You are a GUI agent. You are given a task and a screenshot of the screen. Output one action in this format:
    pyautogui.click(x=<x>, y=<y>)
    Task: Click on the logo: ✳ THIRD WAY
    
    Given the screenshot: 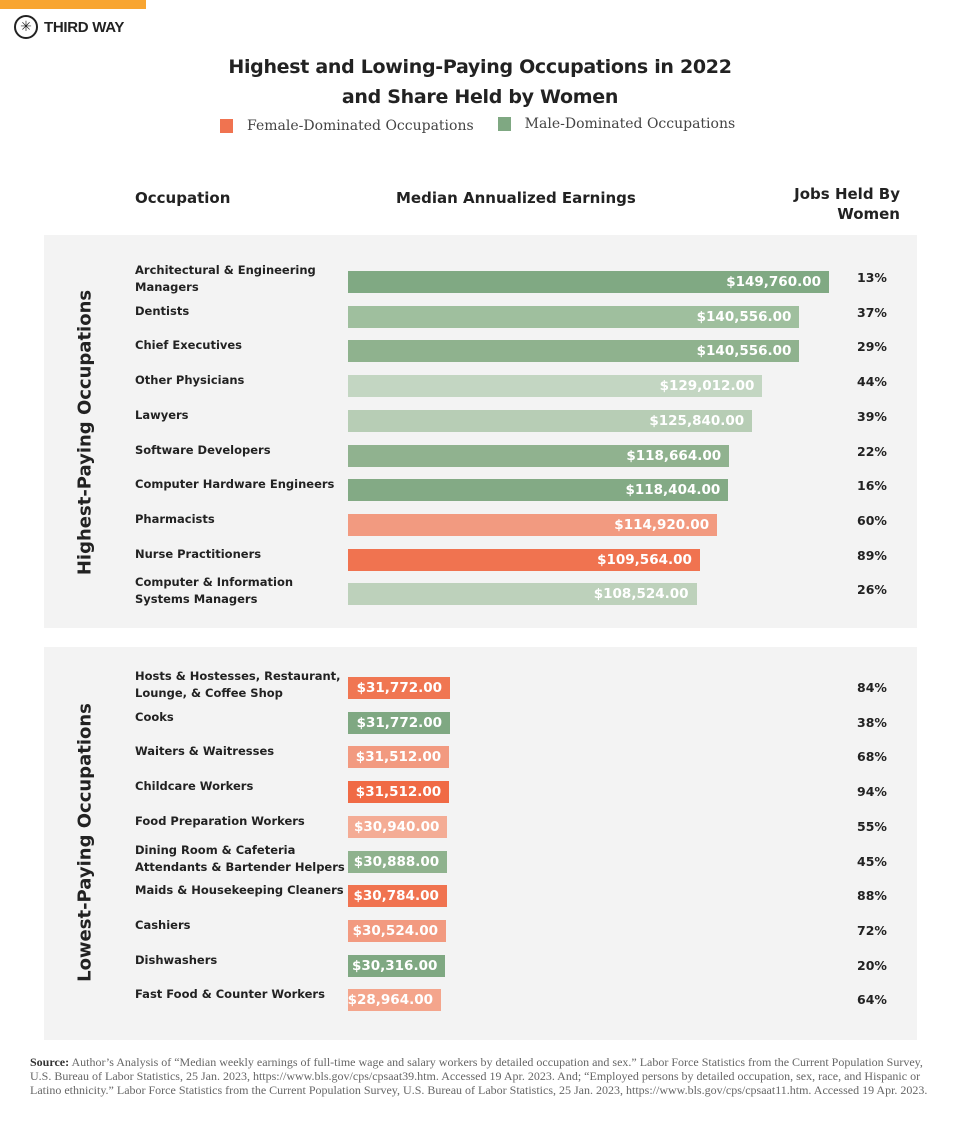 What is the action you would take?
    pyautogui.click(x=69, y=27)
    